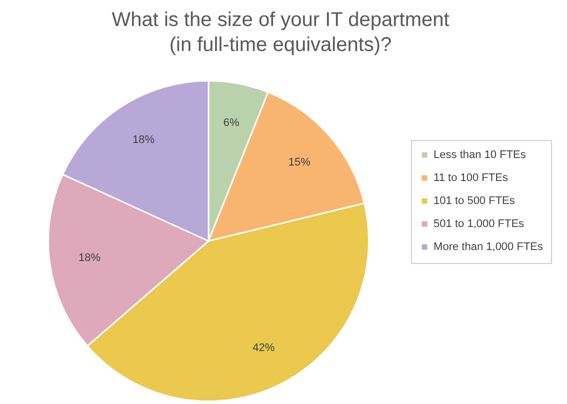 The height and width of the screenshot is (404, 567). What do you see at coordinates (471, 178) in the screenshot?
I see `legend-label: 11 to 100 FTEs` at bounding box center [471, 178].